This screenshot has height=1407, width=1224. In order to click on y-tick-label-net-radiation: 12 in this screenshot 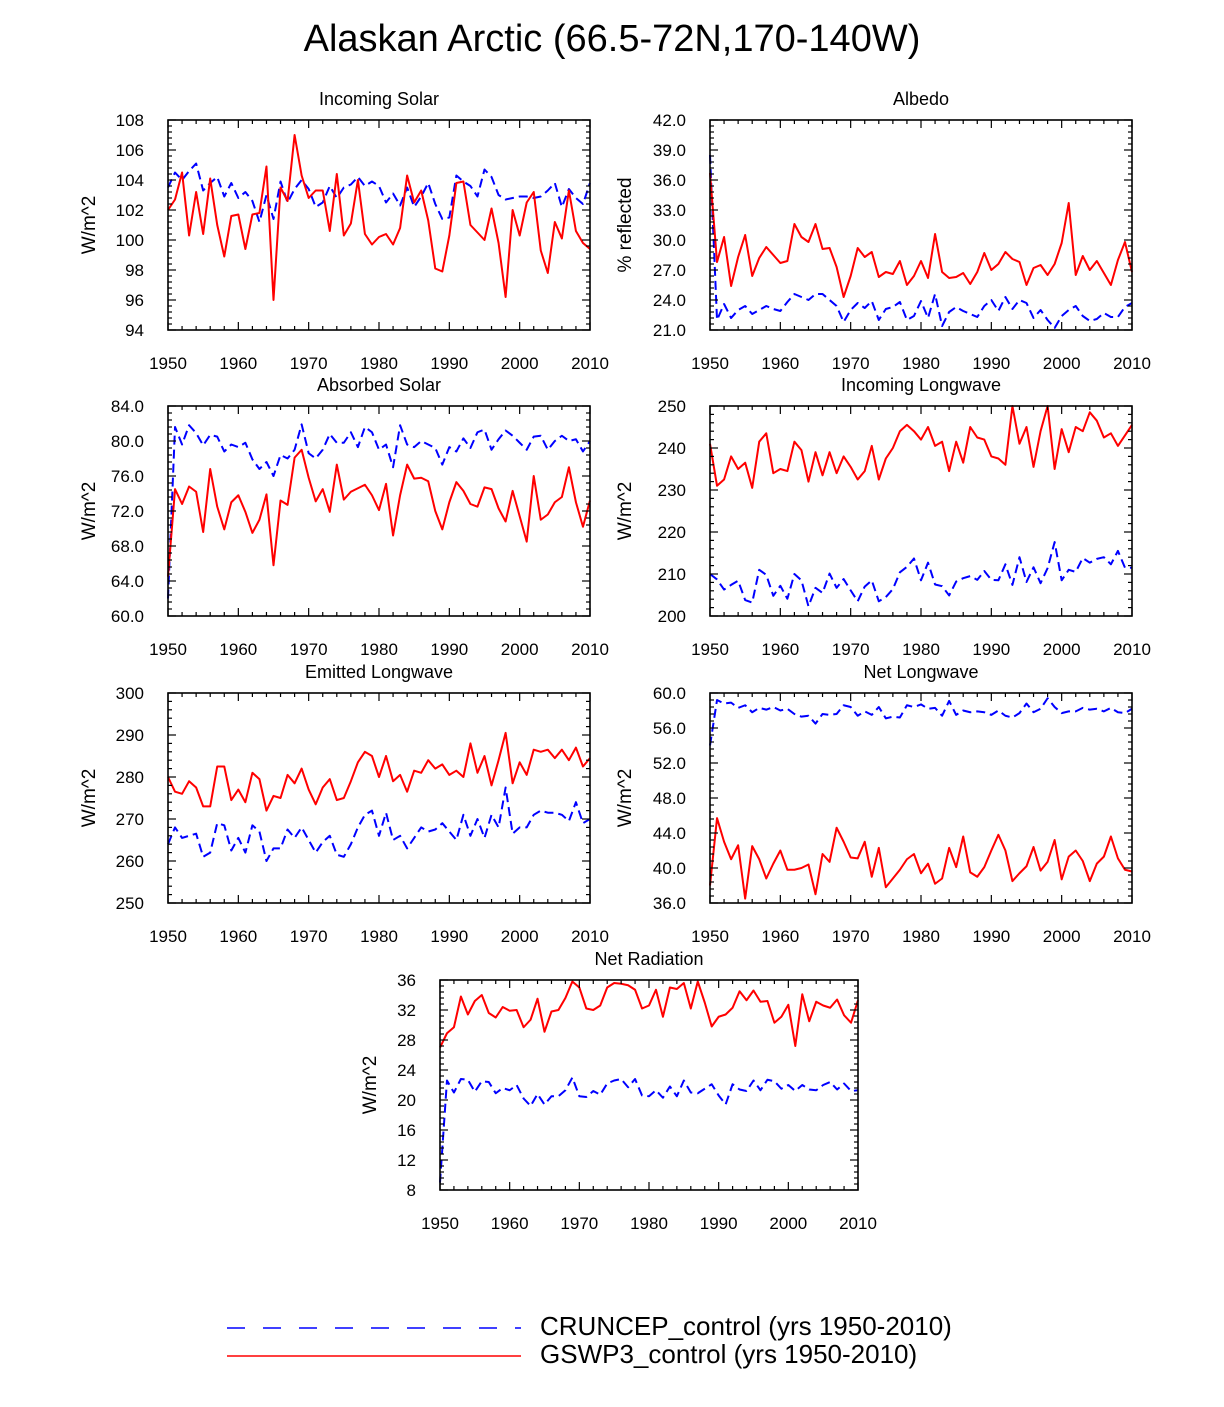, I will do `click(406, 1160)`.